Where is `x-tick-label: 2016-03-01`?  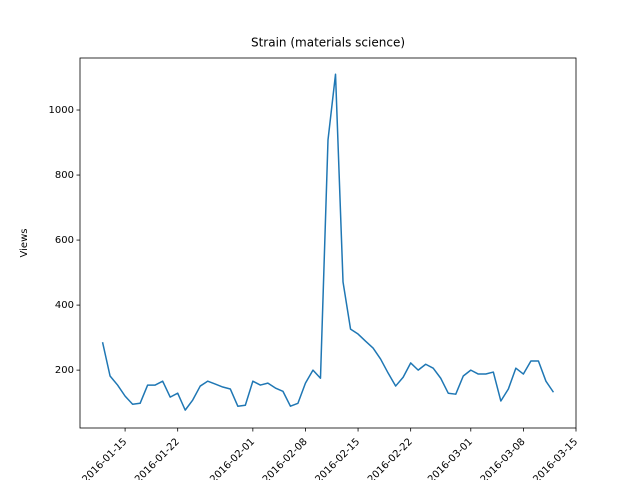 x-tick-label: 2016-03-01 is located at coordinates (450, 458).